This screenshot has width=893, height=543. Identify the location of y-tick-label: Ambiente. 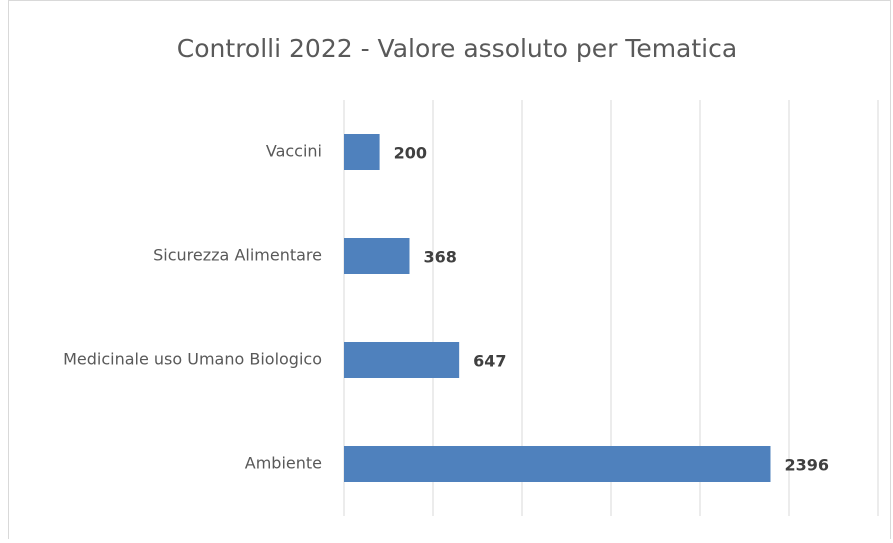
(283, 463).